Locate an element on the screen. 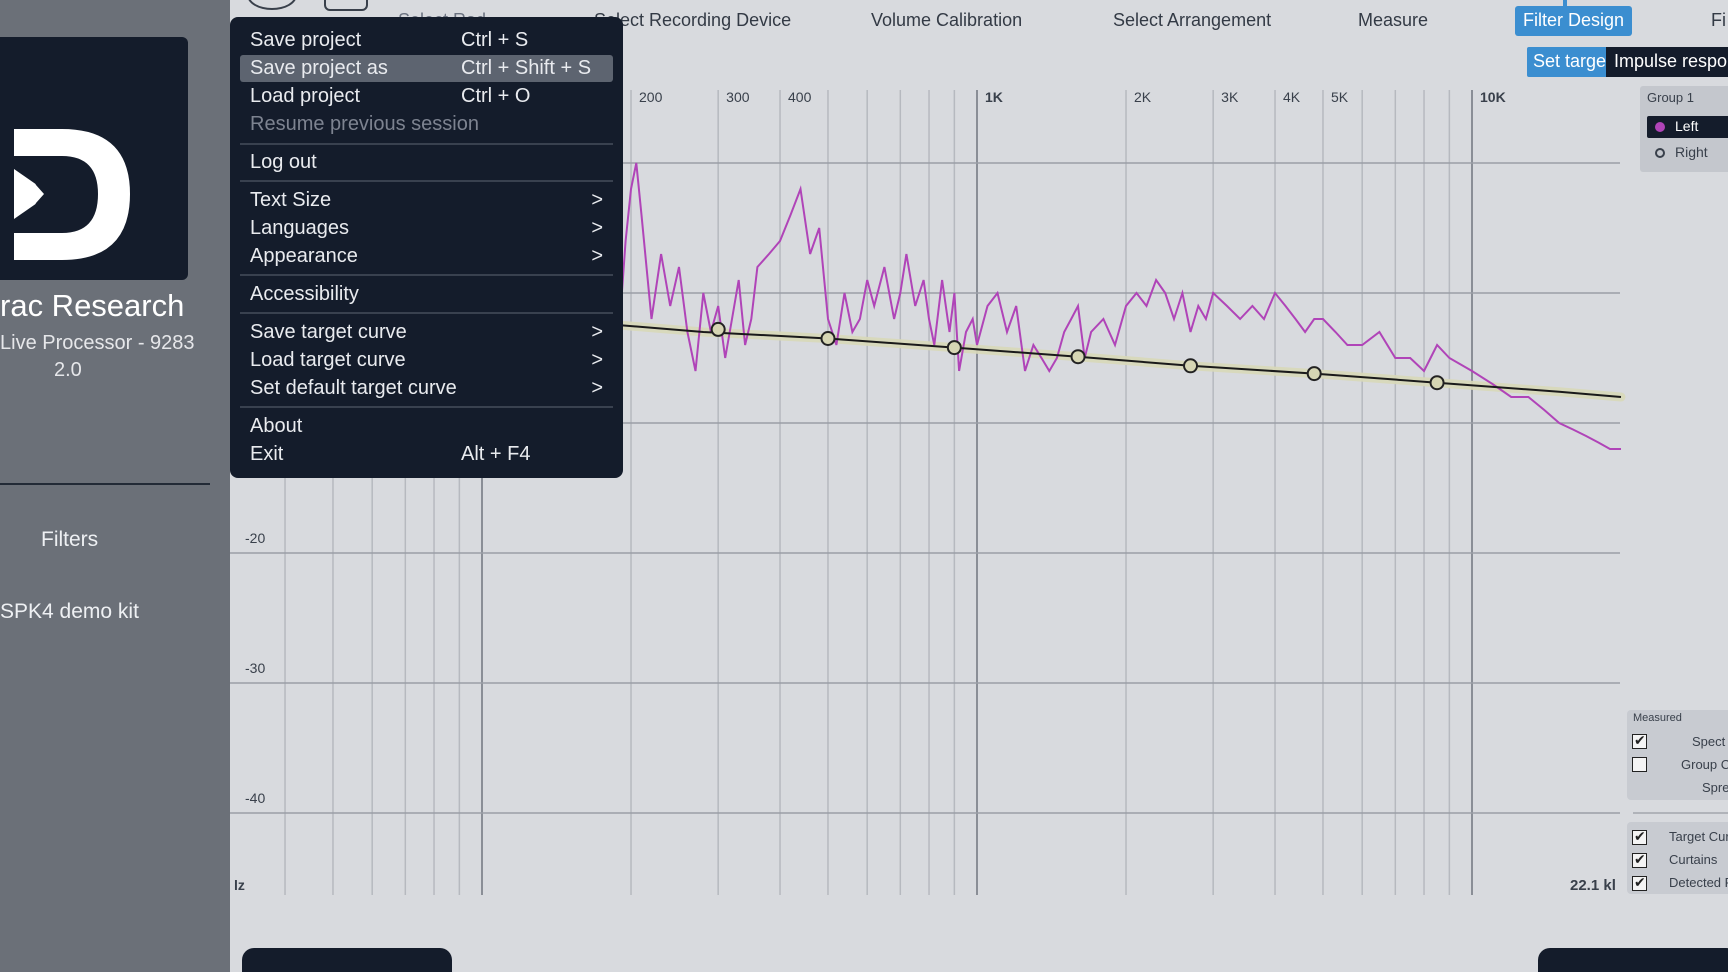 Image resolution: width=1728 pixels, height=972 pixels. tab-set-target: Set target is located at coordinates (1572, 62).